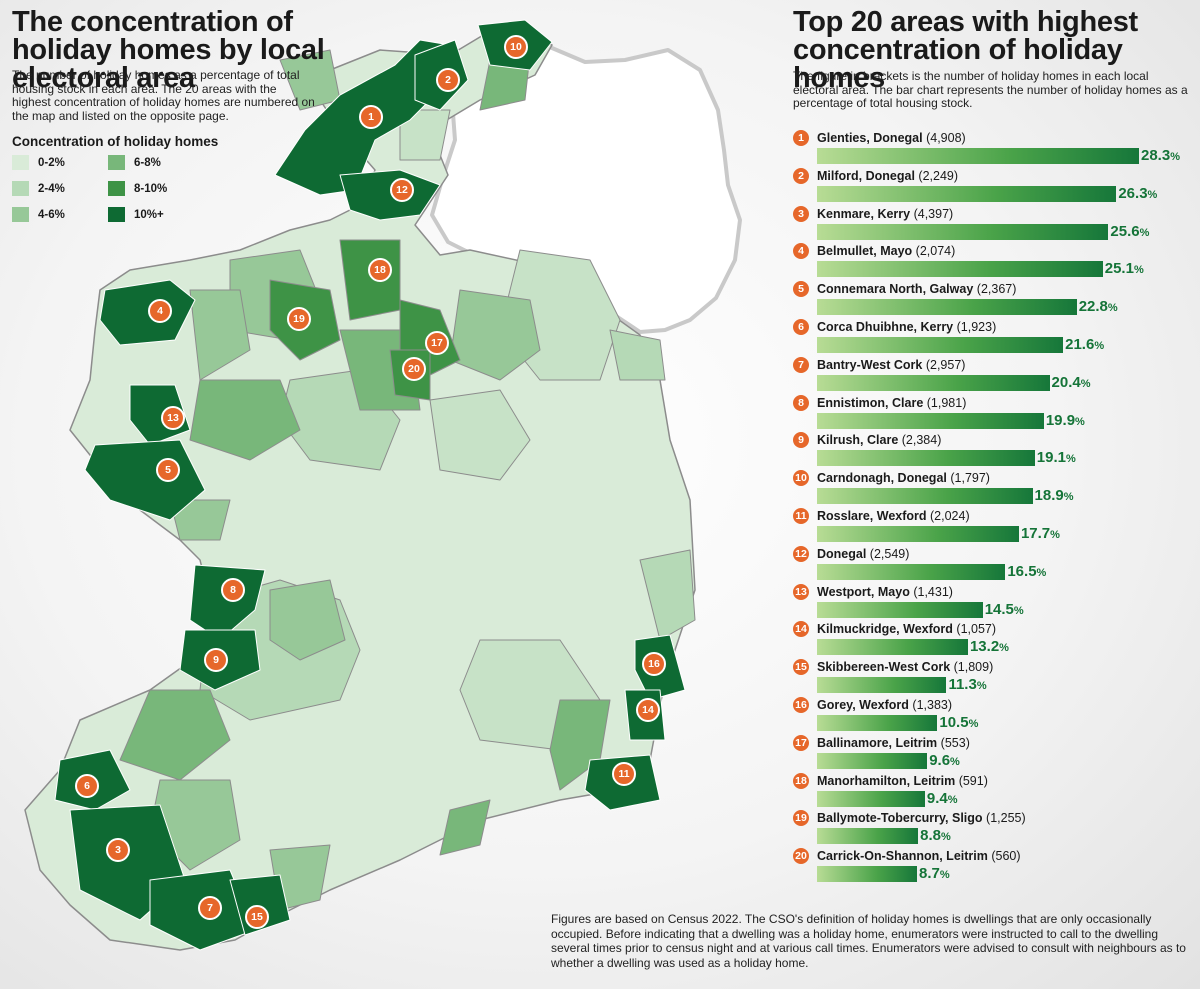 Image resolution: width=1200 pixels, height=989 pixels. I want to click on rank-badge: 9, so click(801, 440).